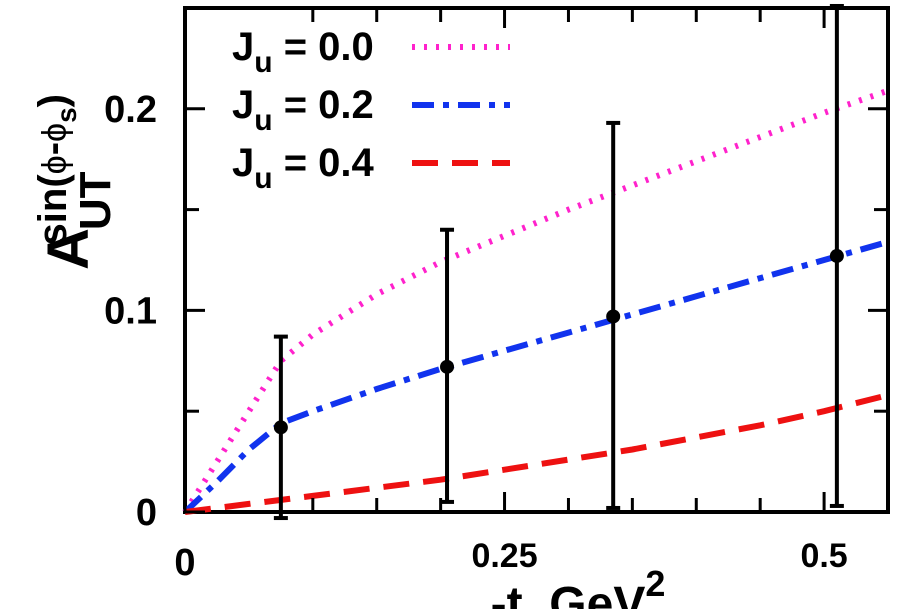  I want to click on legend-entry-ju-0-0: Ju = 0.0, so click(371, 52).